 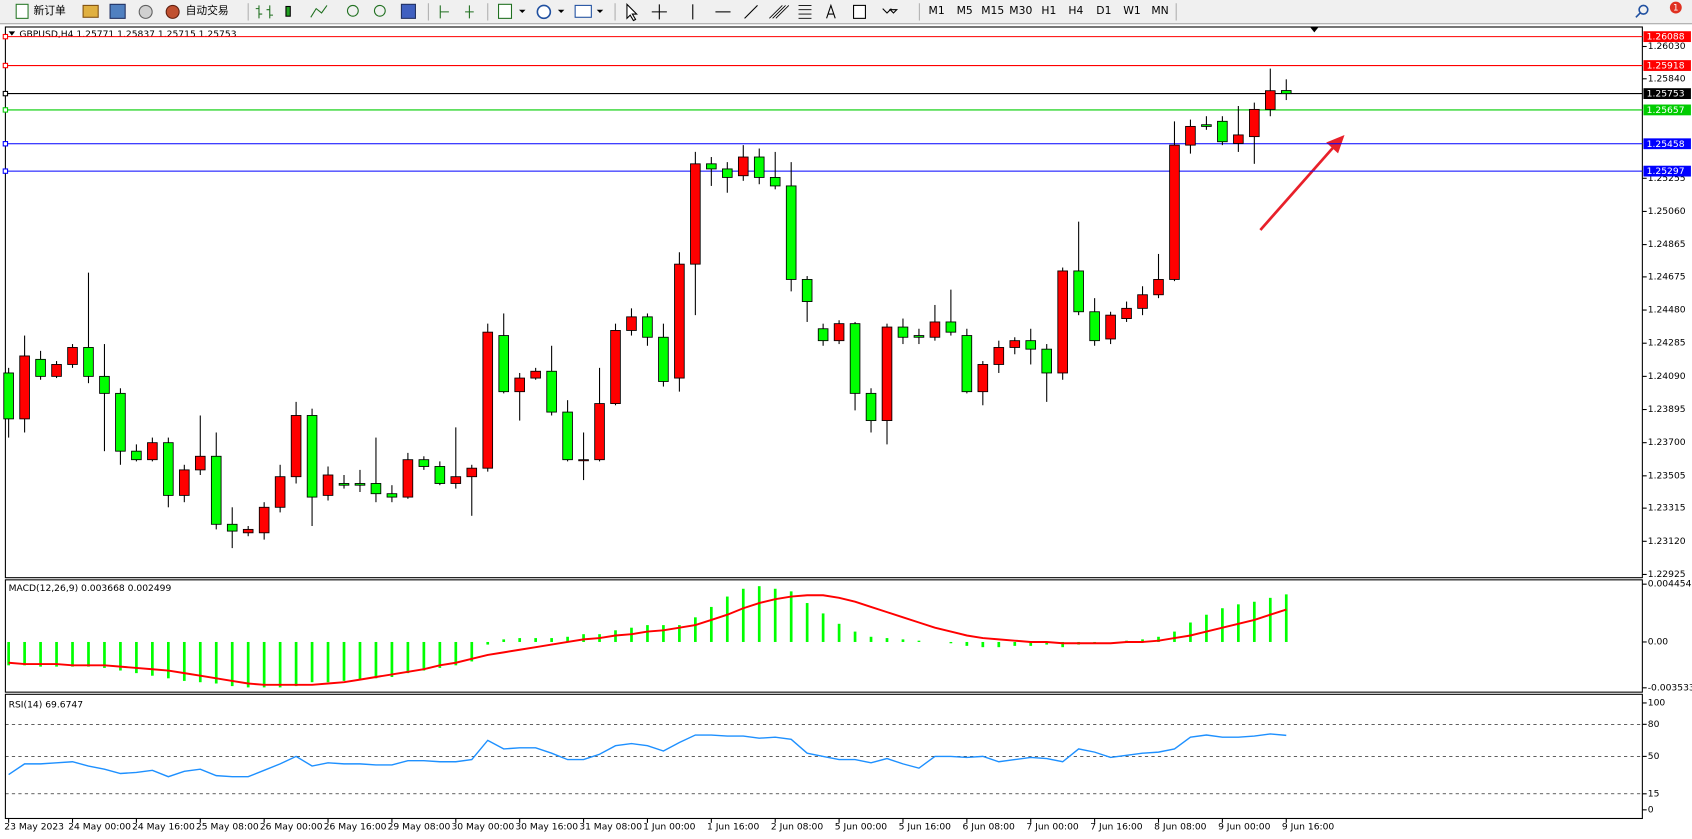 What do you see at coordinates (1643, 9) in the screenshot?
I see `search-icon` at bounding box center [1643, 9].